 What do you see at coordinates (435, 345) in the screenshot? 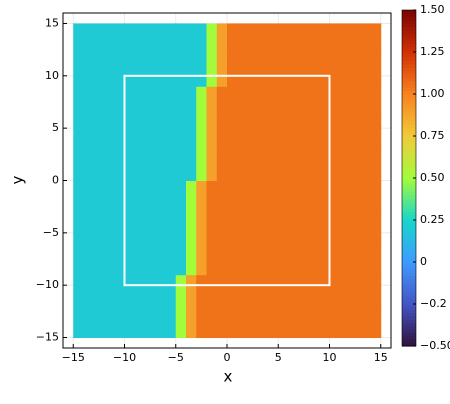
I see `colorbar-tick-label: −0.50` at bounding box center [435, 345].